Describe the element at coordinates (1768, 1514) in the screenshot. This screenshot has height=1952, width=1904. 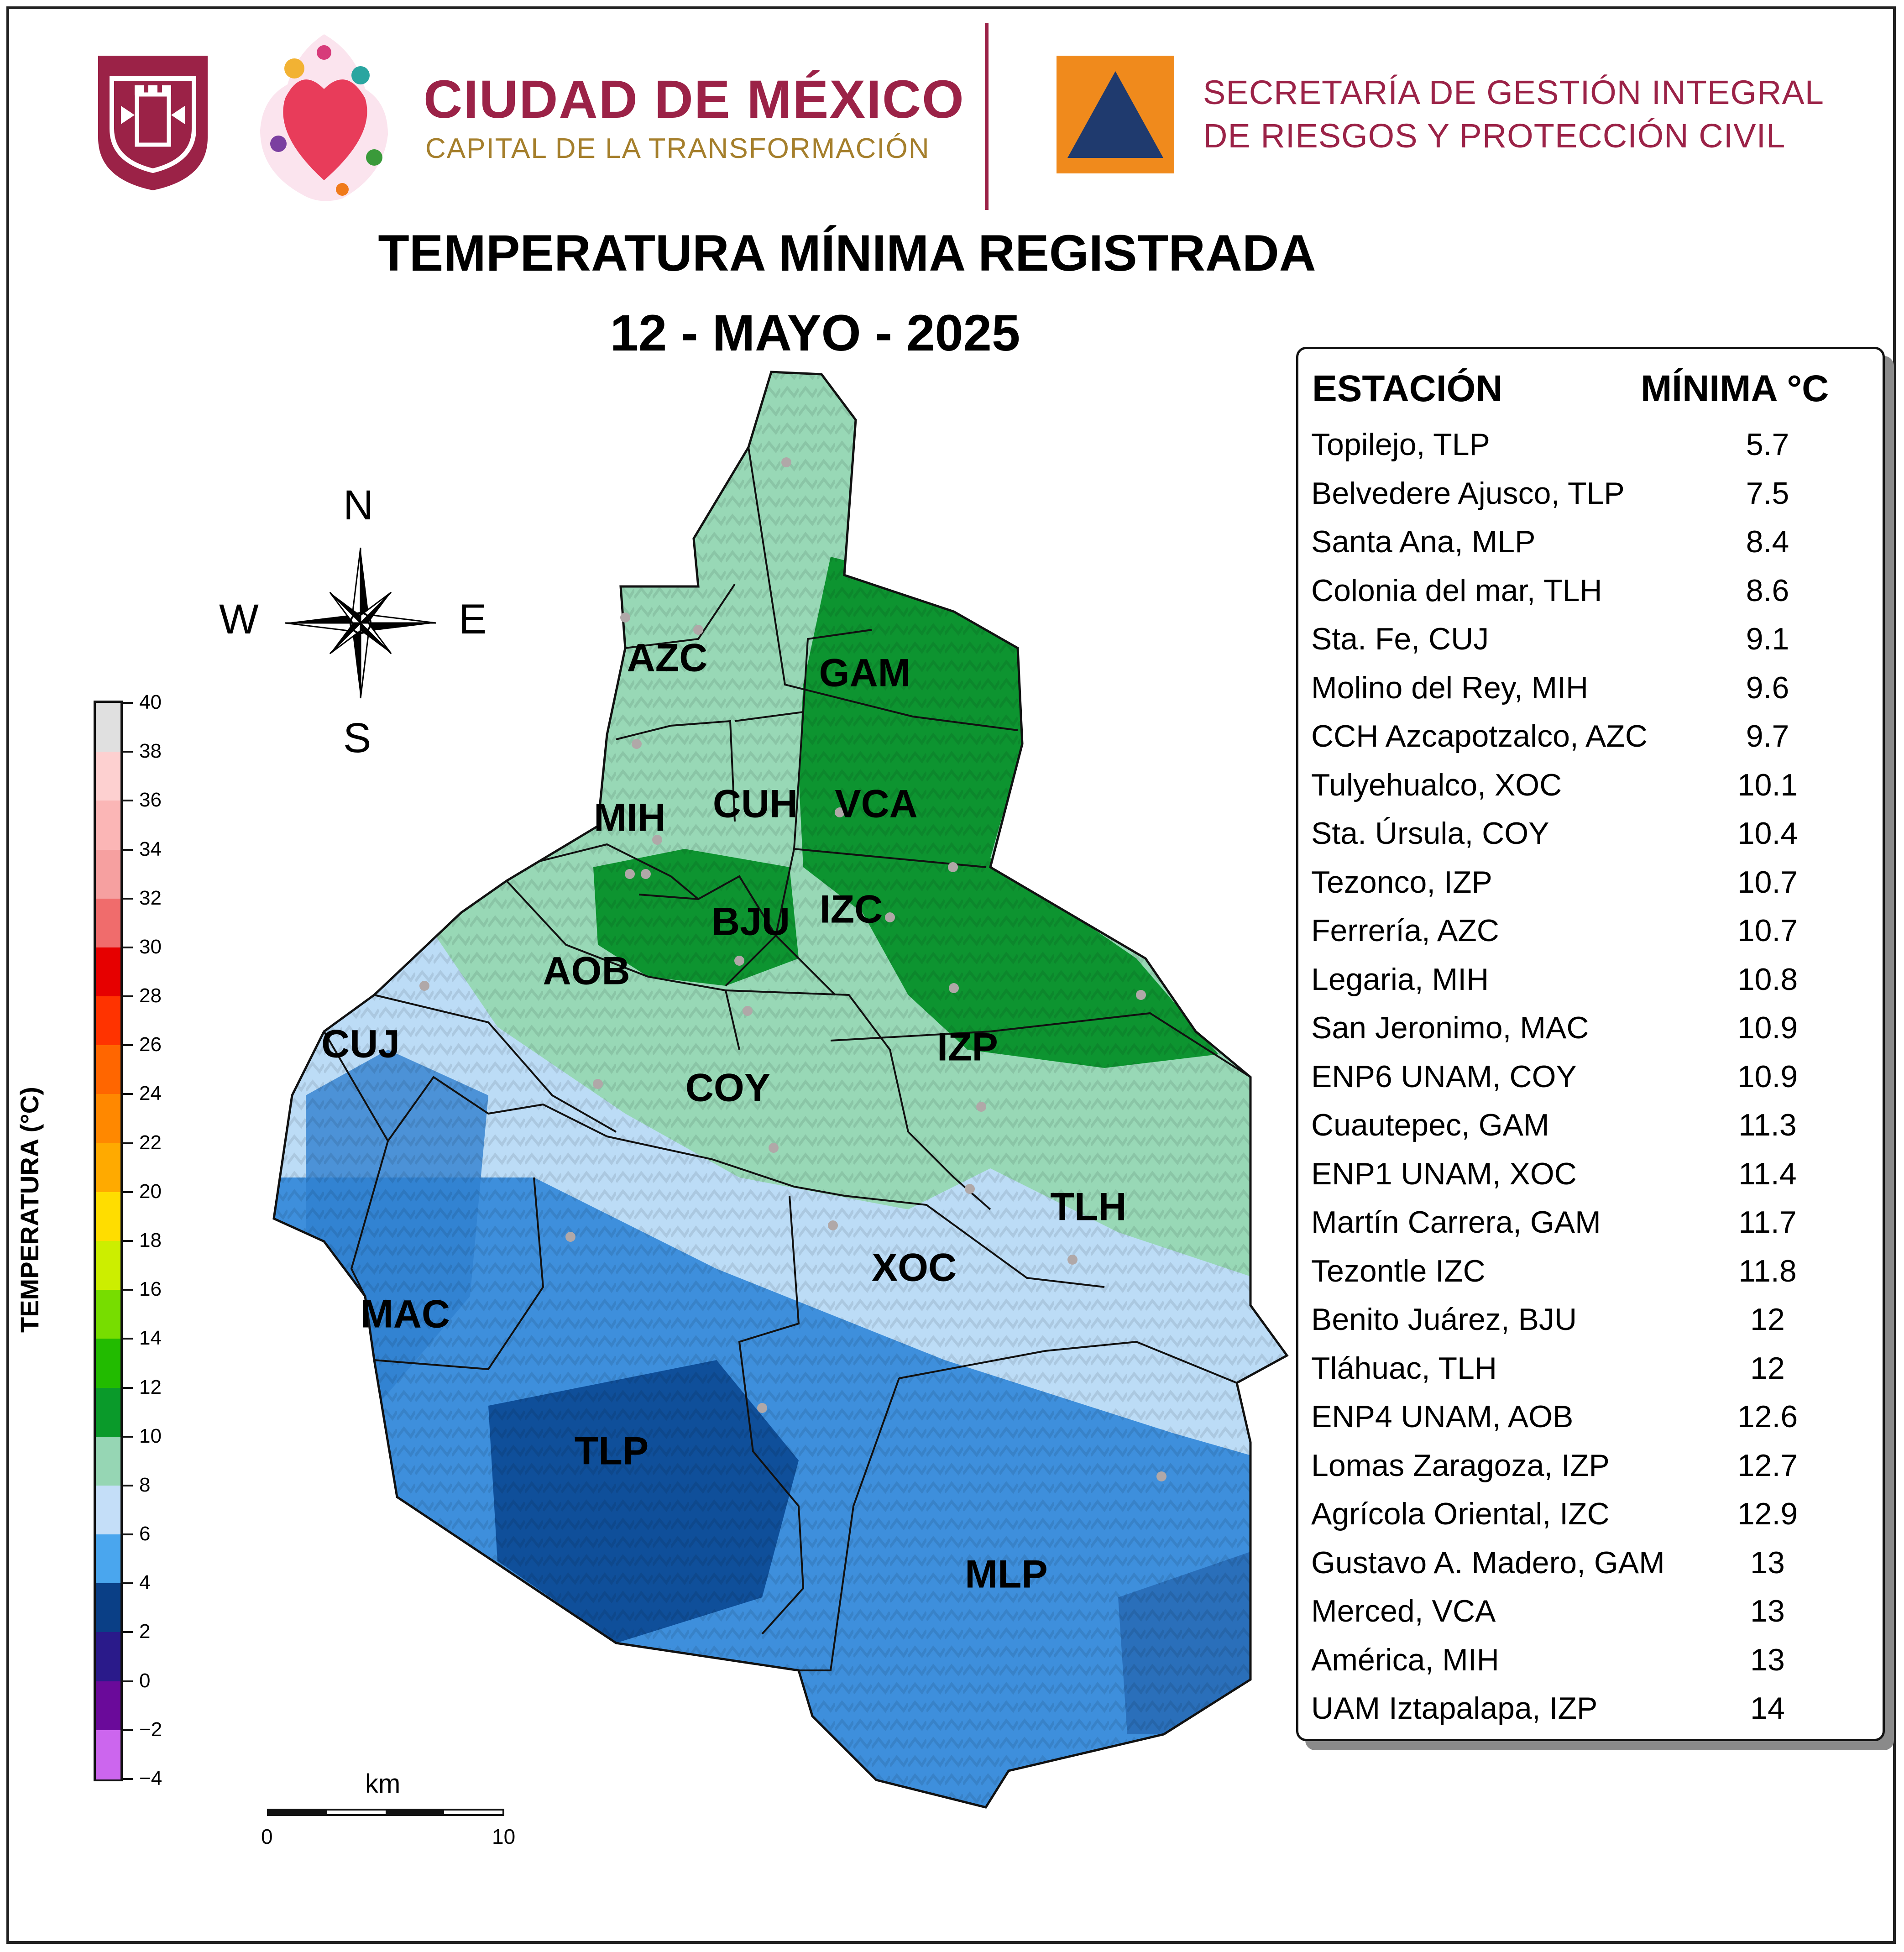
I see `station-min-temp: 12.9` at that location.